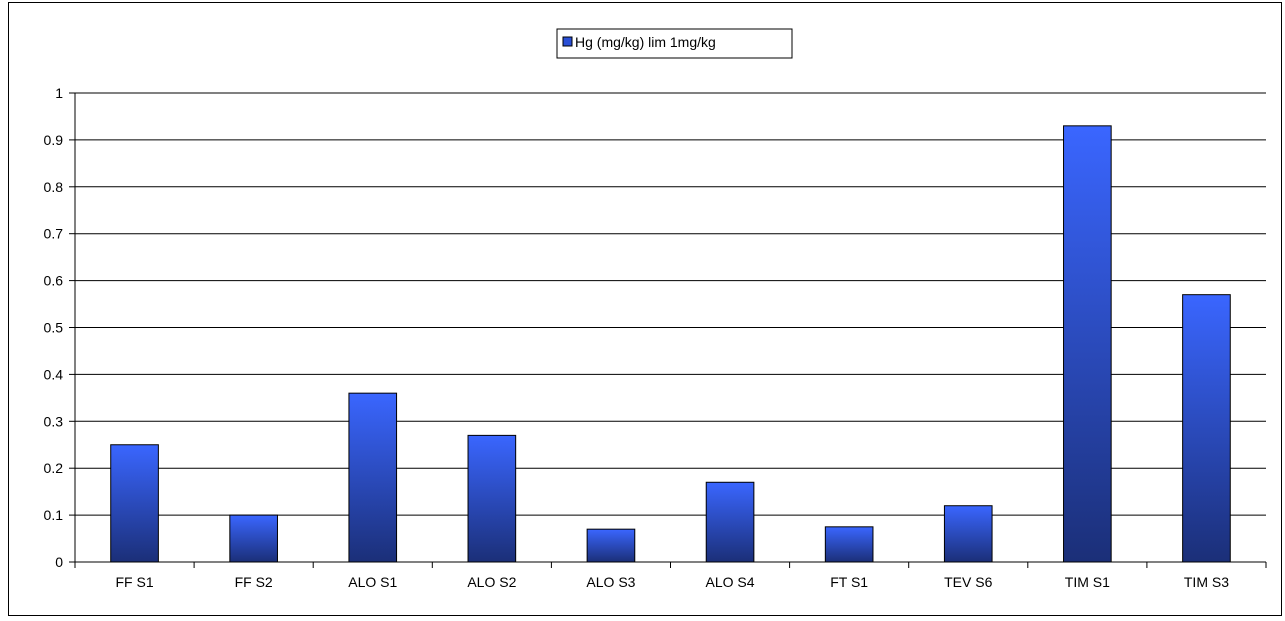  What do you see at coordinates (59, 93) in the screenshot?
I see `y-tick-label: 1` at bounding box center [59, 93].